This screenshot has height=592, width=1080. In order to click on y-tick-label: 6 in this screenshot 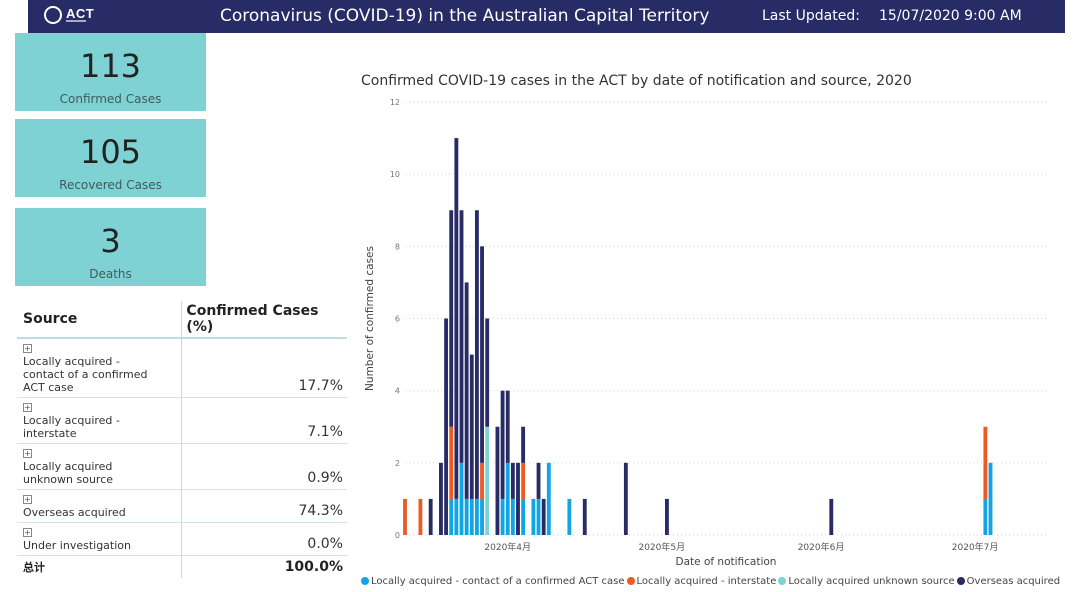, I will do `click(397, 319)`.